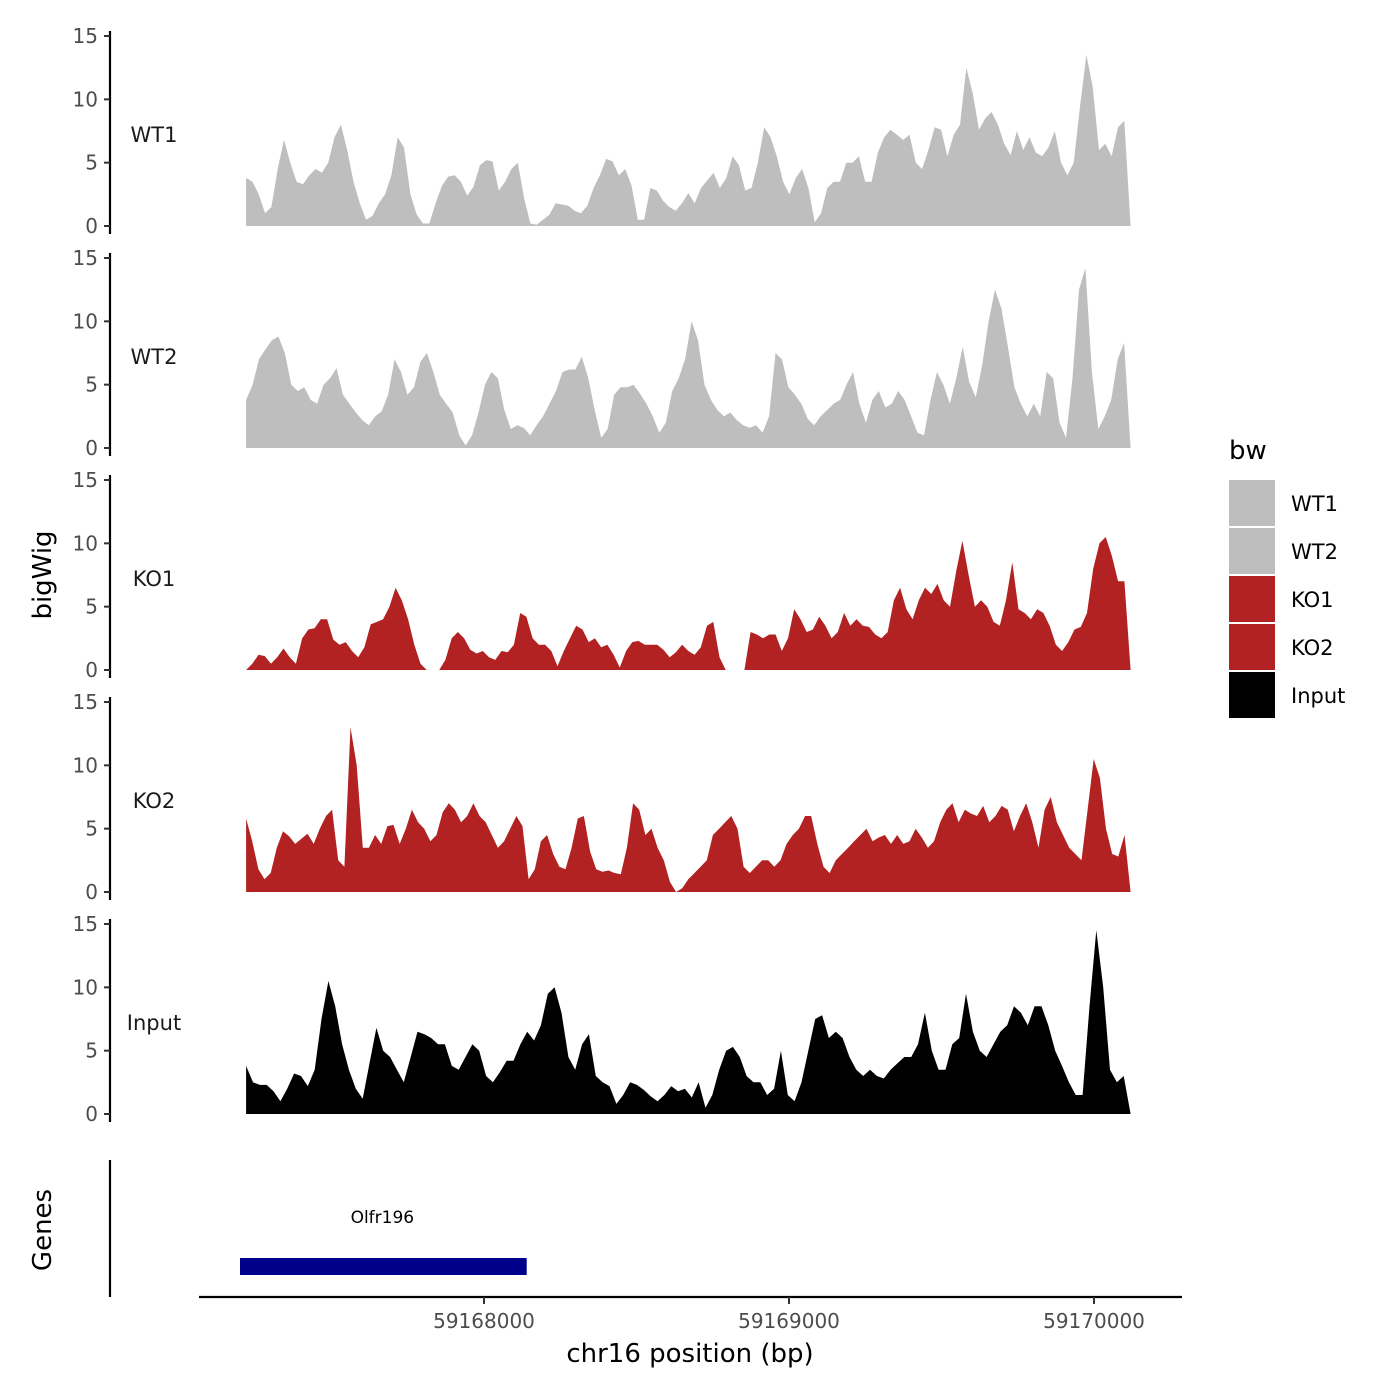  I want to click on legend-title: bw, so click(1248, 451).